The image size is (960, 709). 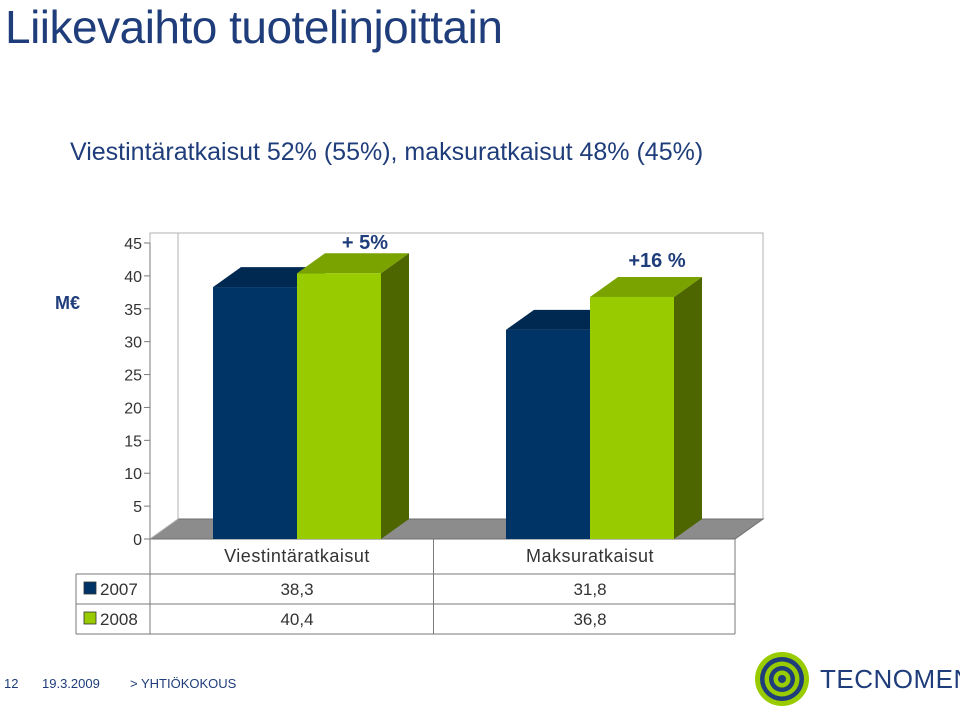 What do you see at coordinates (119, 589) in the screenshot?
I see `legend-label: 2007` at bounding box center [119, 589].